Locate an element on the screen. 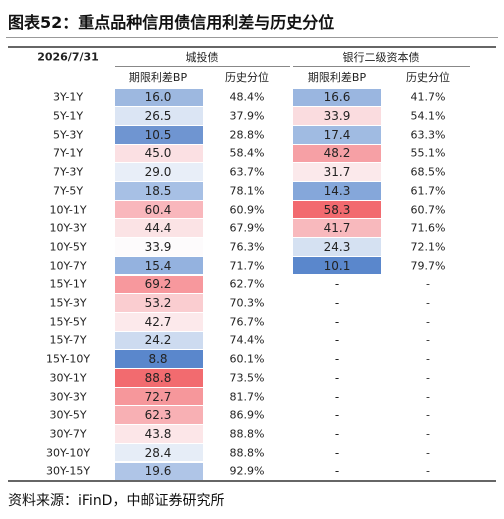  cell-text: 43.8 is located at coordinates (158, 433).